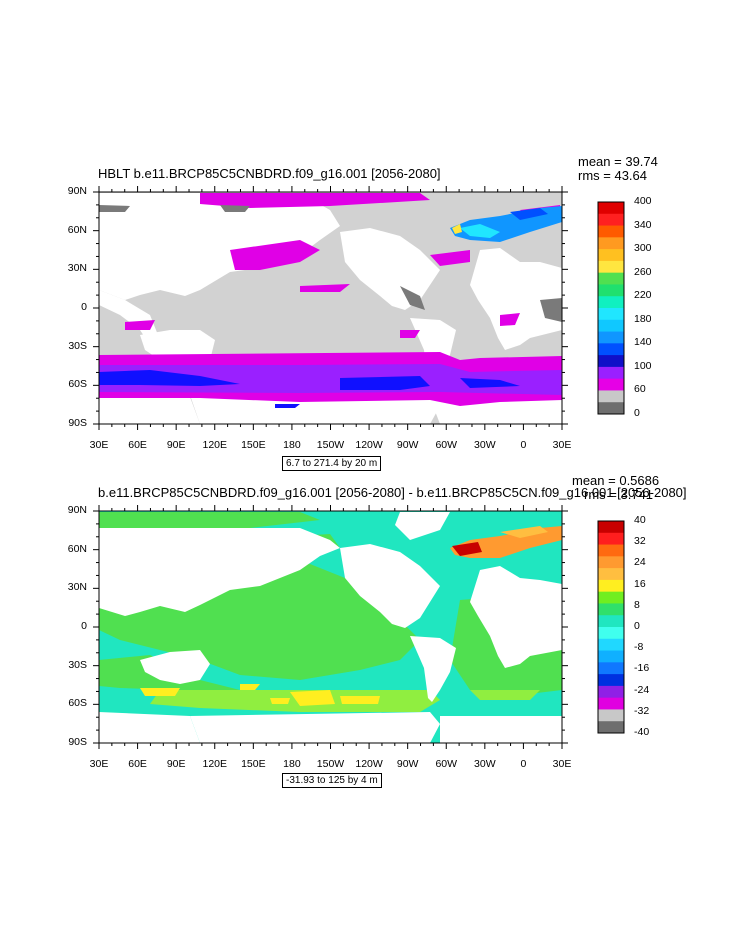 The height and width of the screenshot is (945, 733). I want to click on plot1-mean: mean = 39.74, so click(618, 161).